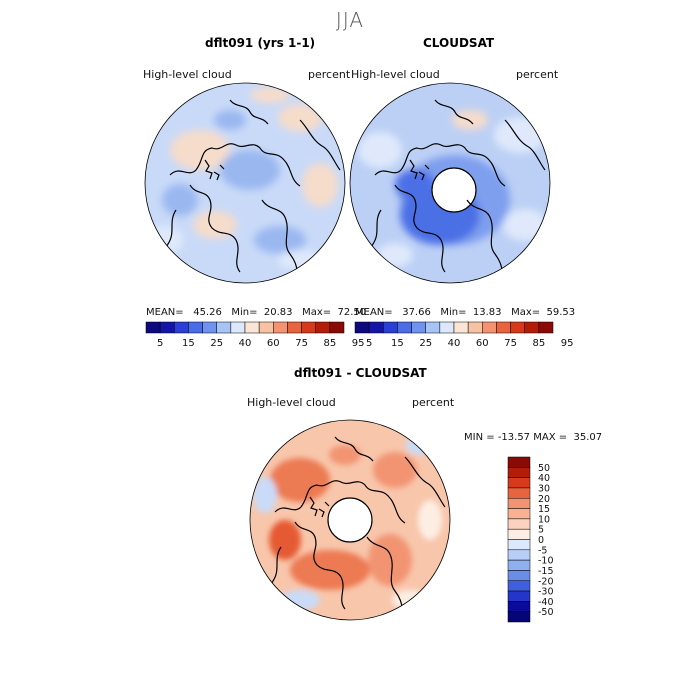  I want to click on panel1-units: percent, so click(329, 74).